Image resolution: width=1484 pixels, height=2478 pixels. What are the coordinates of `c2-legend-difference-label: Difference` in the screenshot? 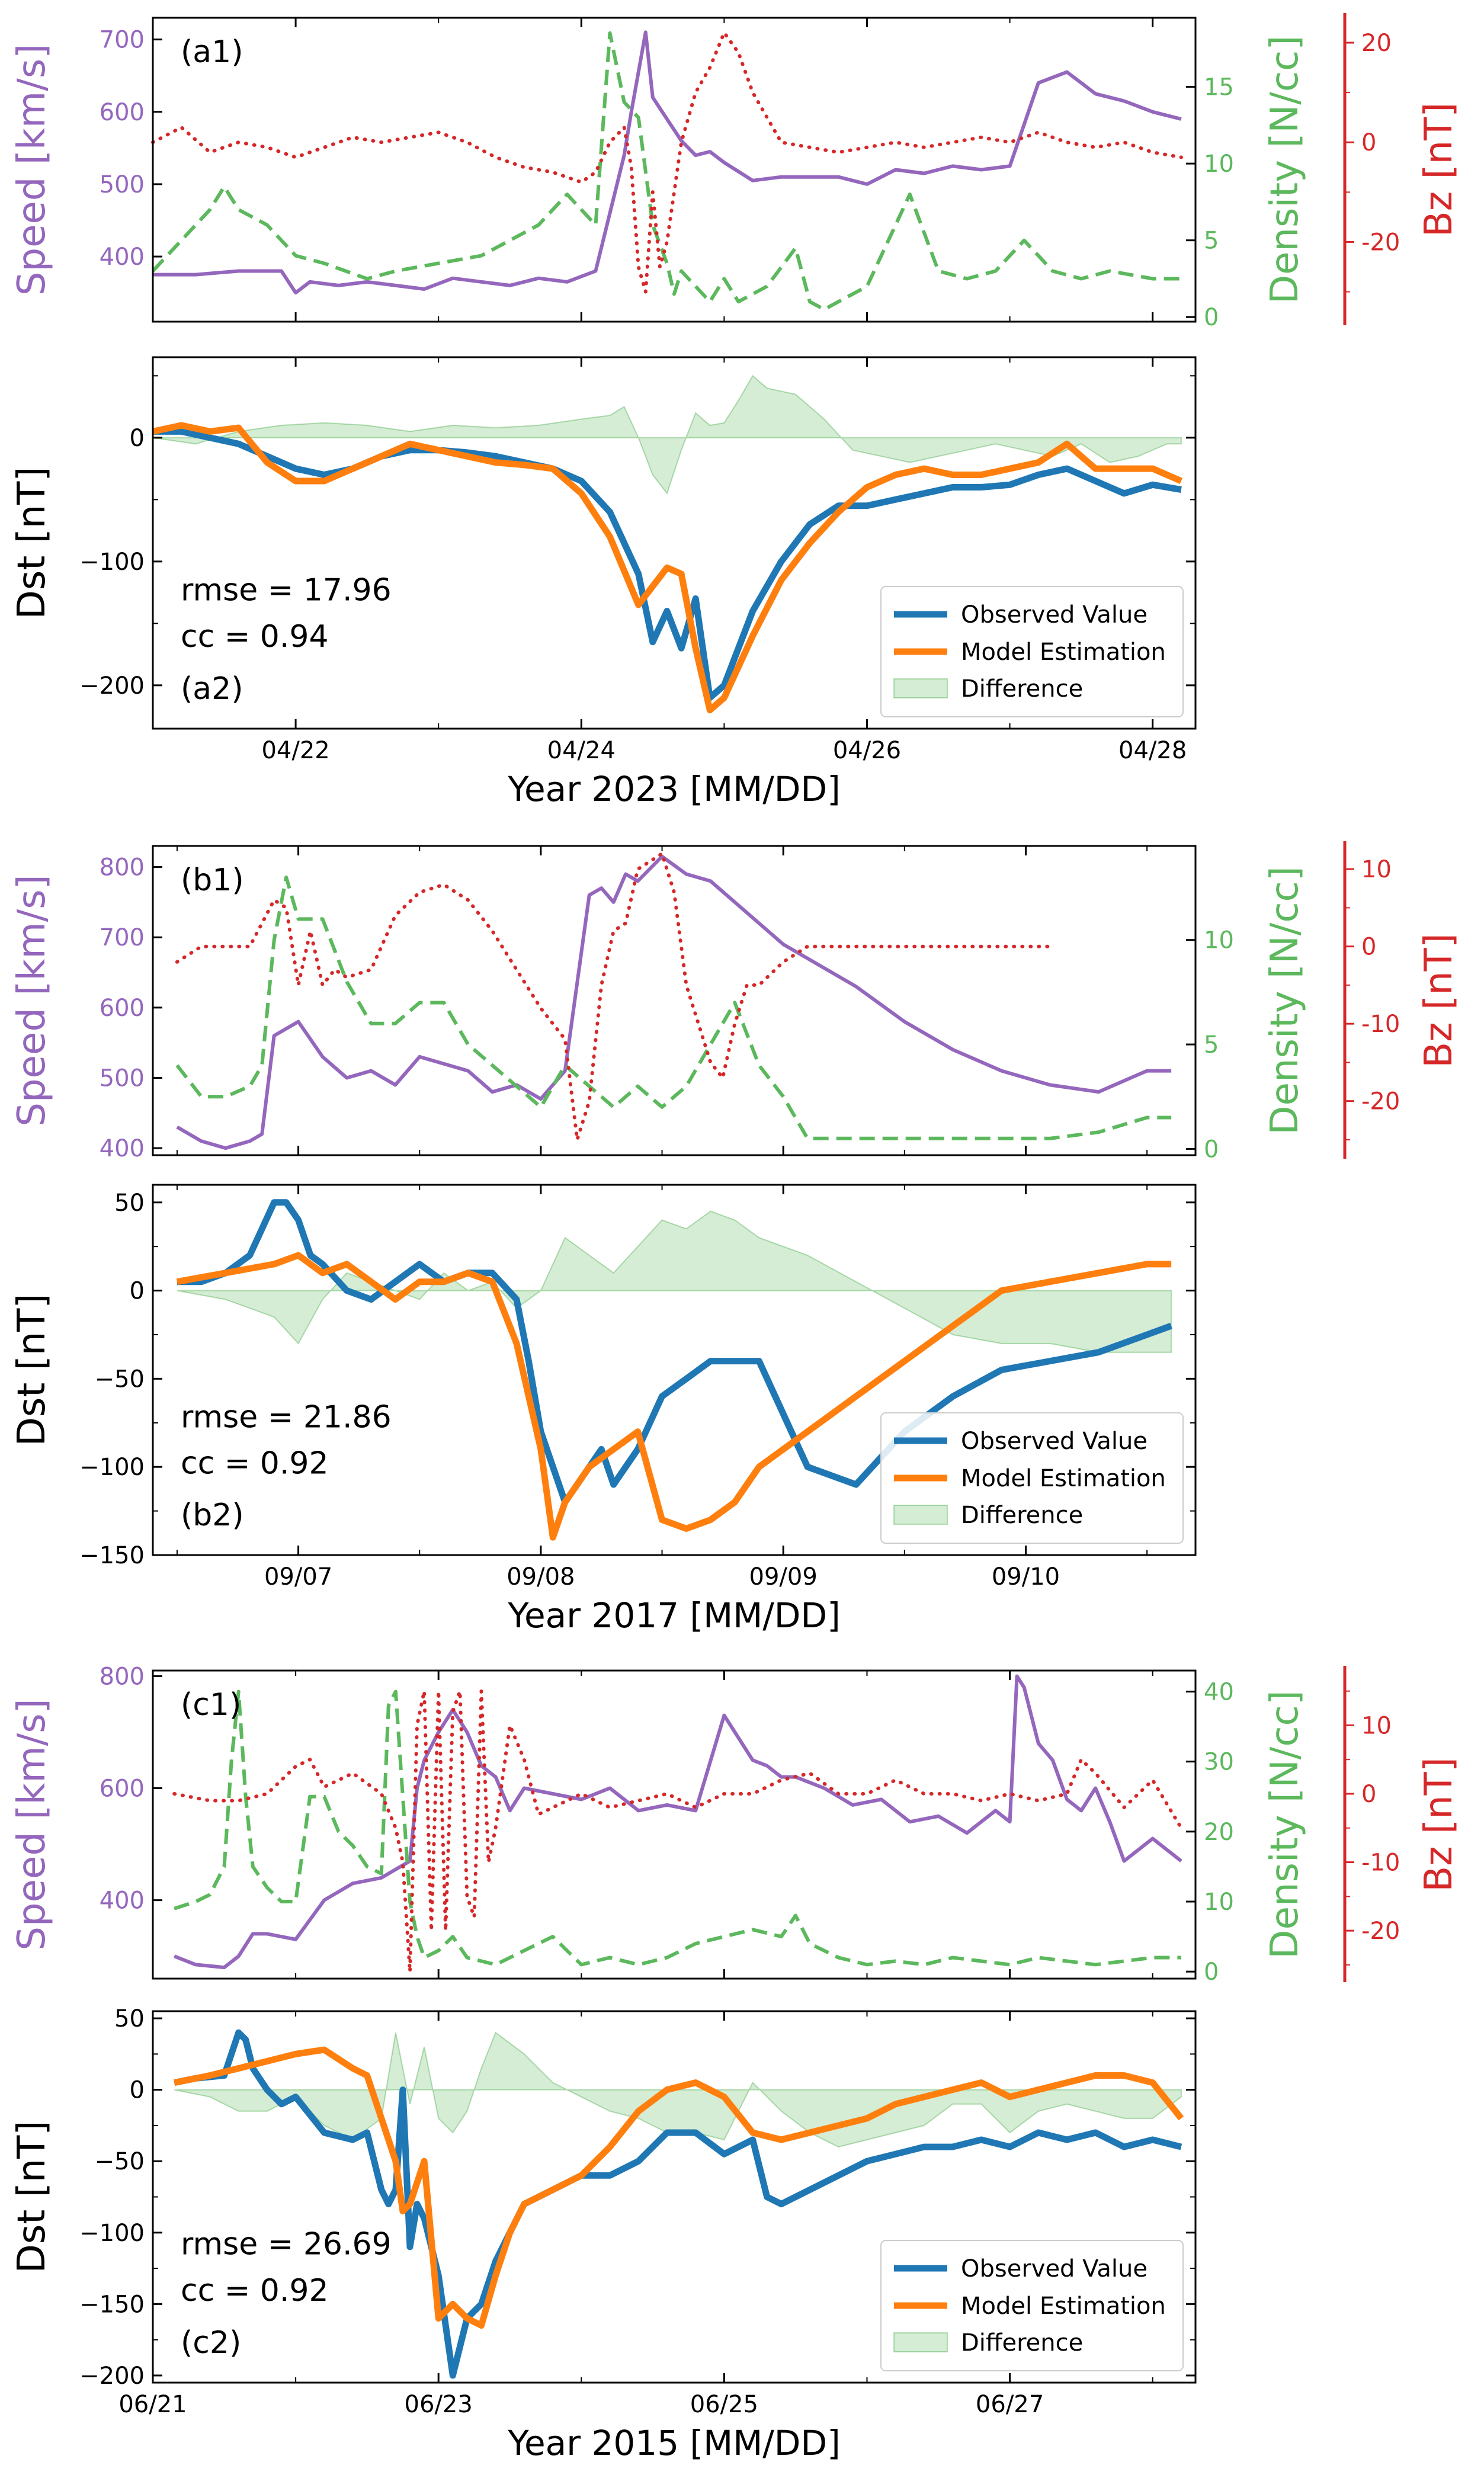 It's located at (1022, 2343).